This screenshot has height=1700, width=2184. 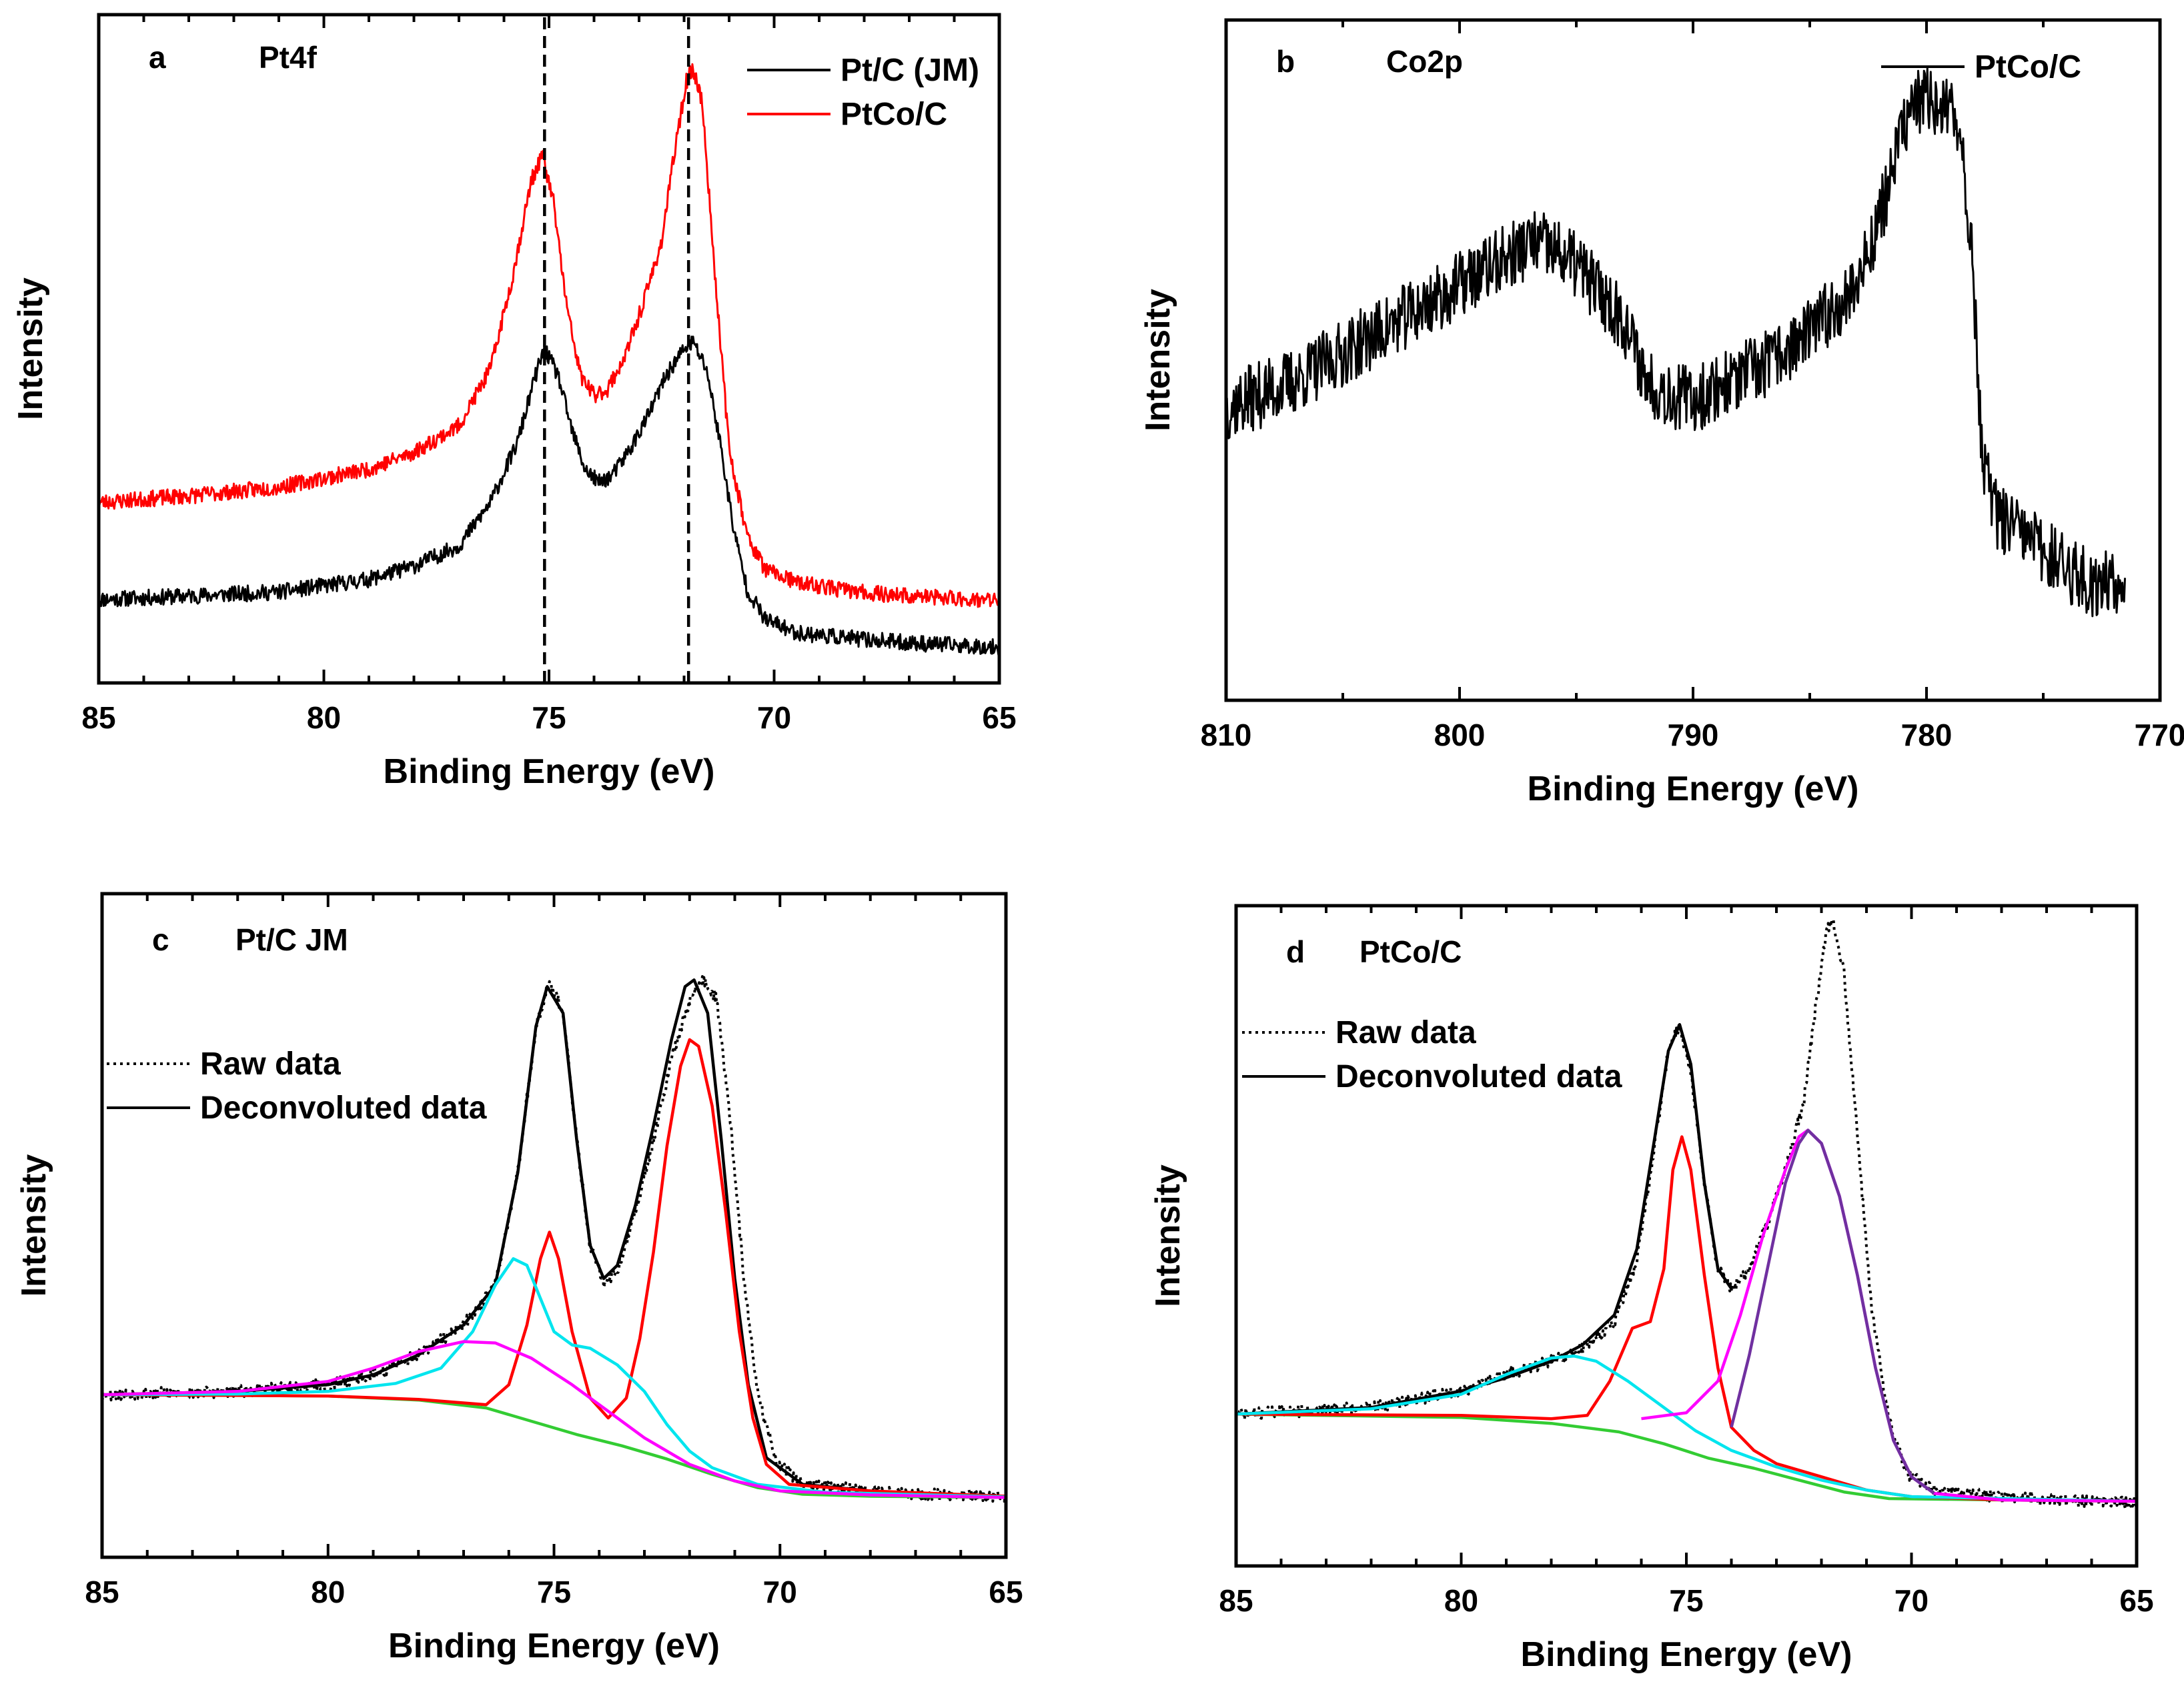 I want to click on panel-title: Pt4f, so click(x=288, y=58).